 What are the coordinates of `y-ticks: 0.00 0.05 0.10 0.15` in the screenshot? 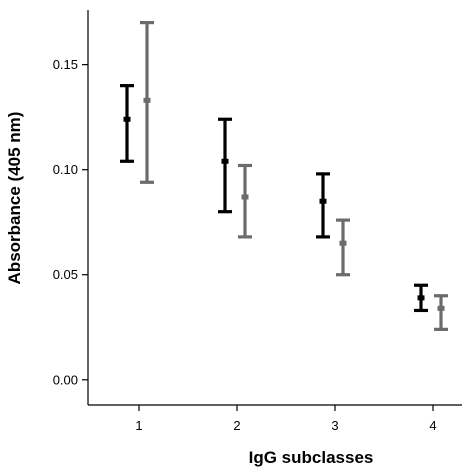 It's located at (70, 222).